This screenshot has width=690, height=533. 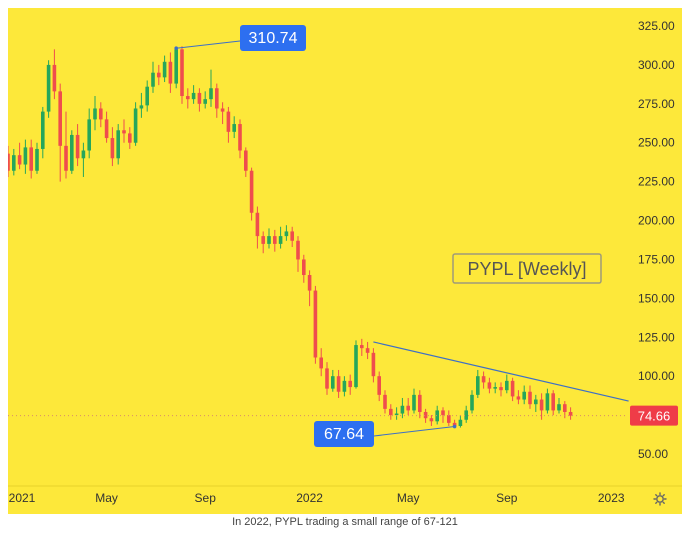 I want to click on y-tick-label: 50.00, so click(x=653, y=454).